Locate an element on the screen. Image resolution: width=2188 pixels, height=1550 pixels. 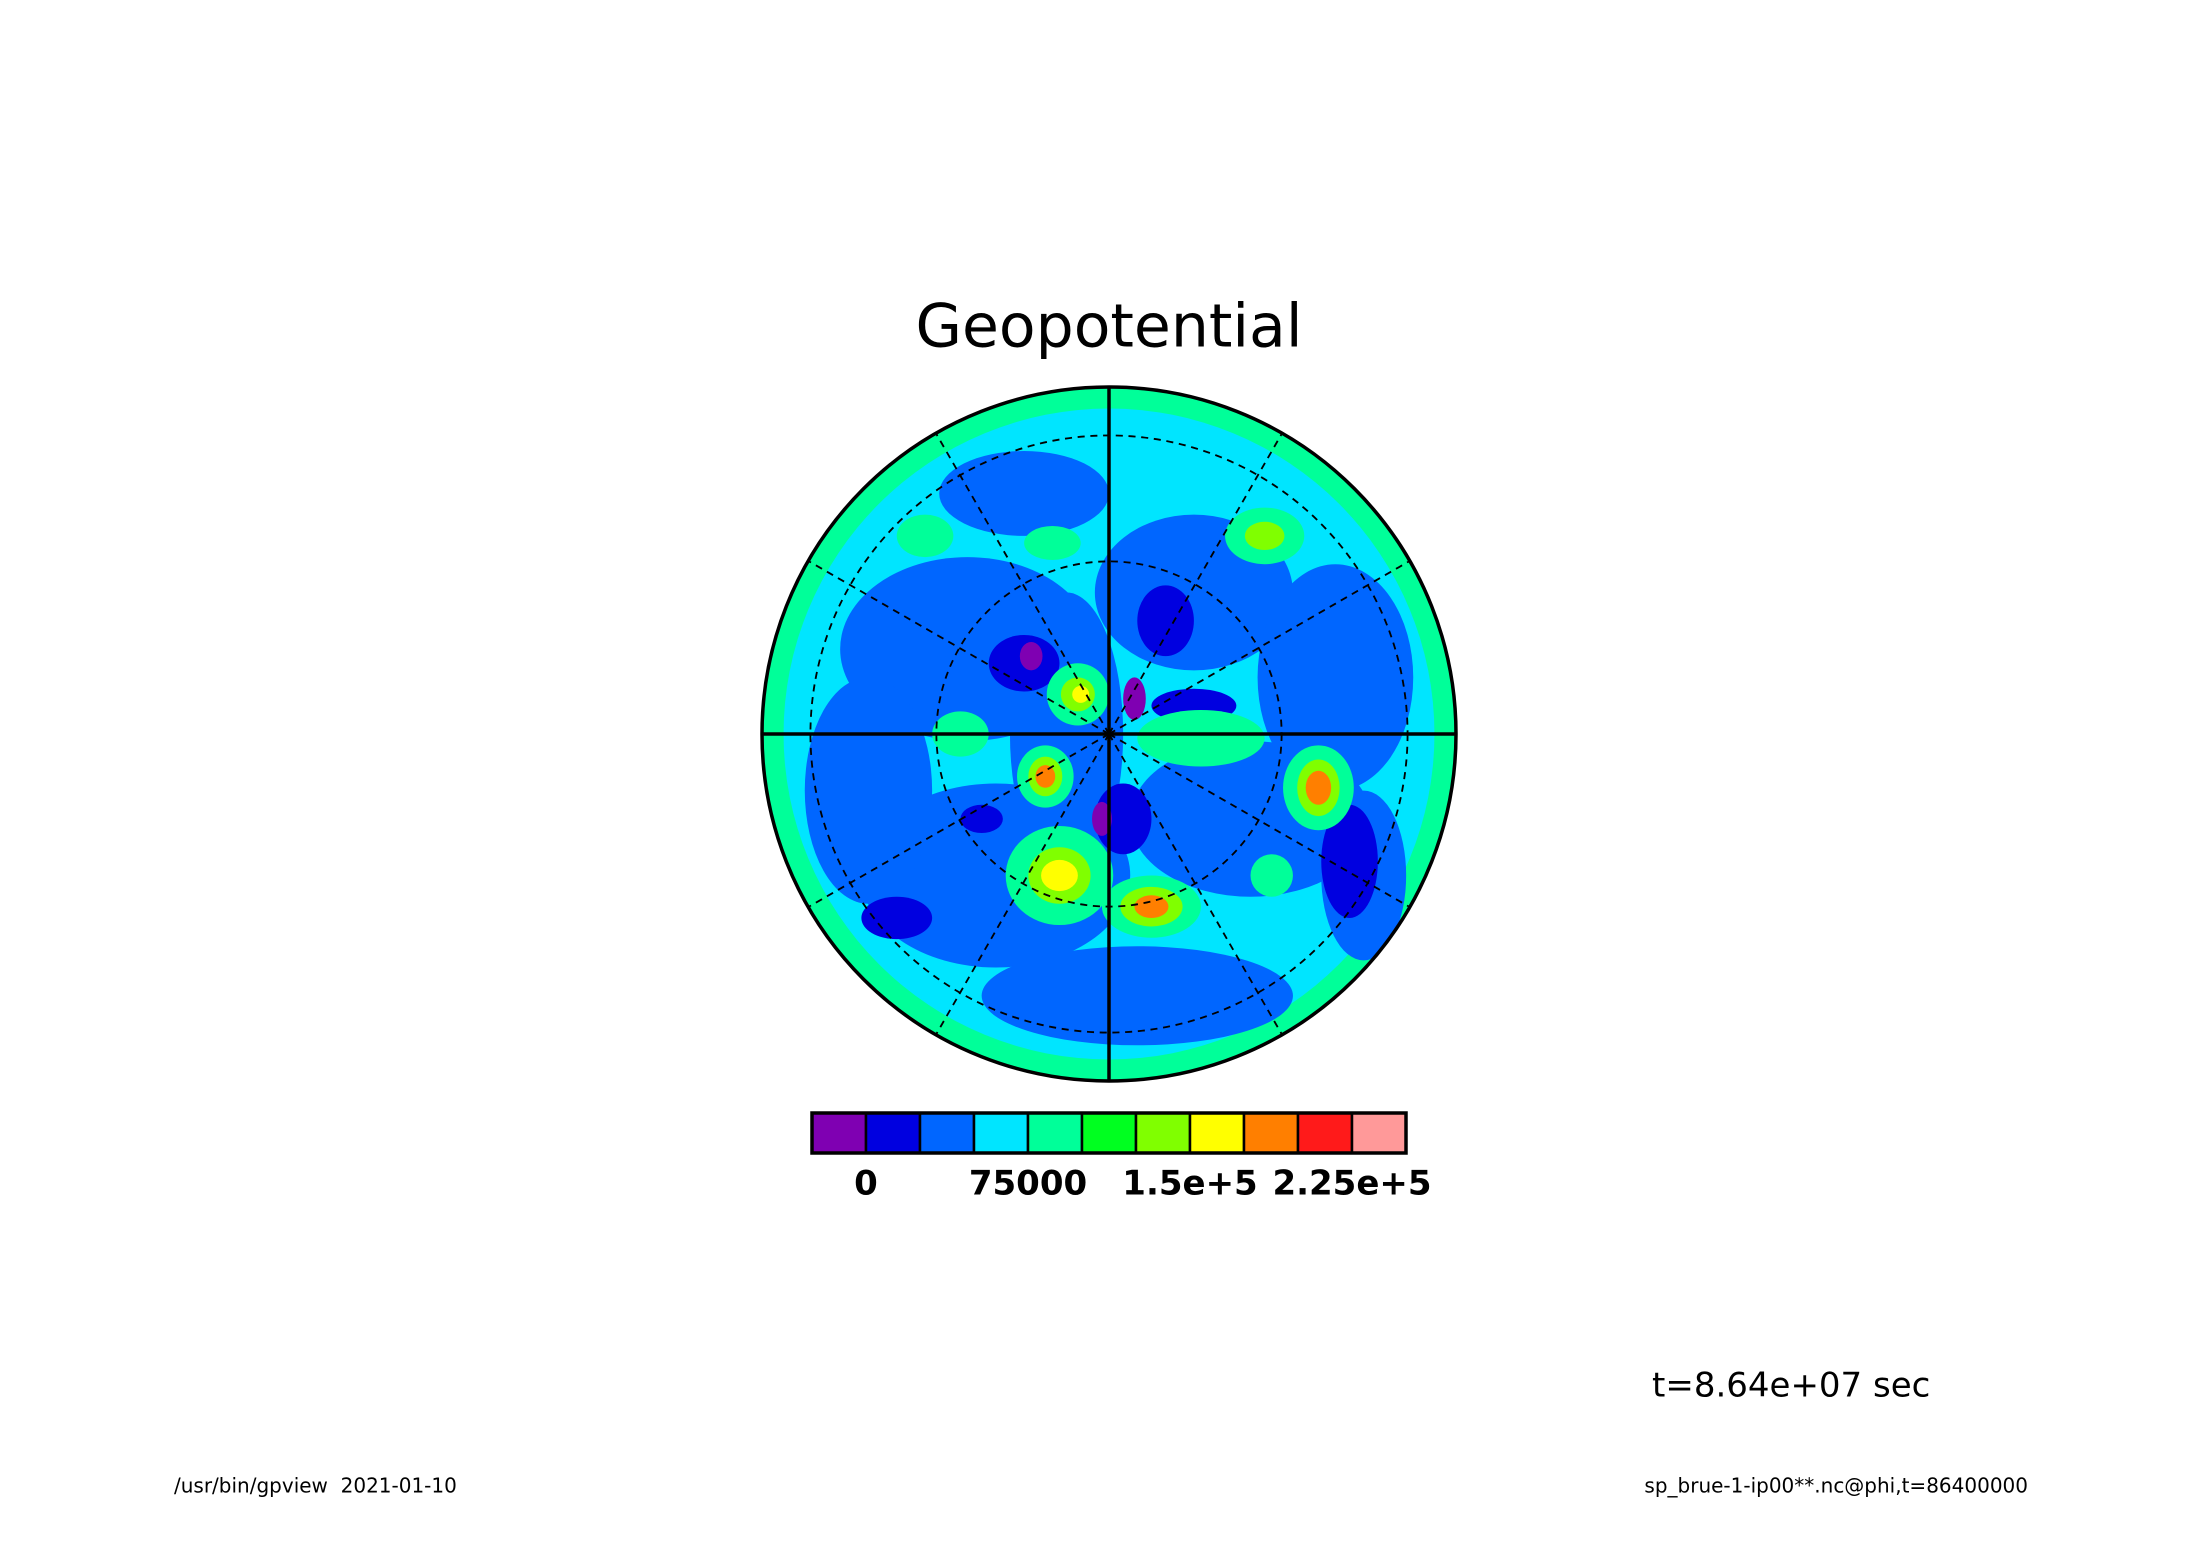
axes is located at coordinates (1109, 734).